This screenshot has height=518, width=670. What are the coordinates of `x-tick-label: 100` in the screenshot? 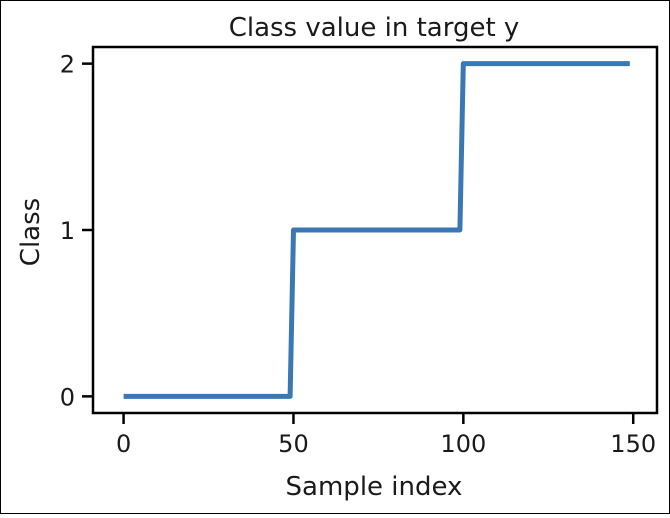 It's located at (463, 444).